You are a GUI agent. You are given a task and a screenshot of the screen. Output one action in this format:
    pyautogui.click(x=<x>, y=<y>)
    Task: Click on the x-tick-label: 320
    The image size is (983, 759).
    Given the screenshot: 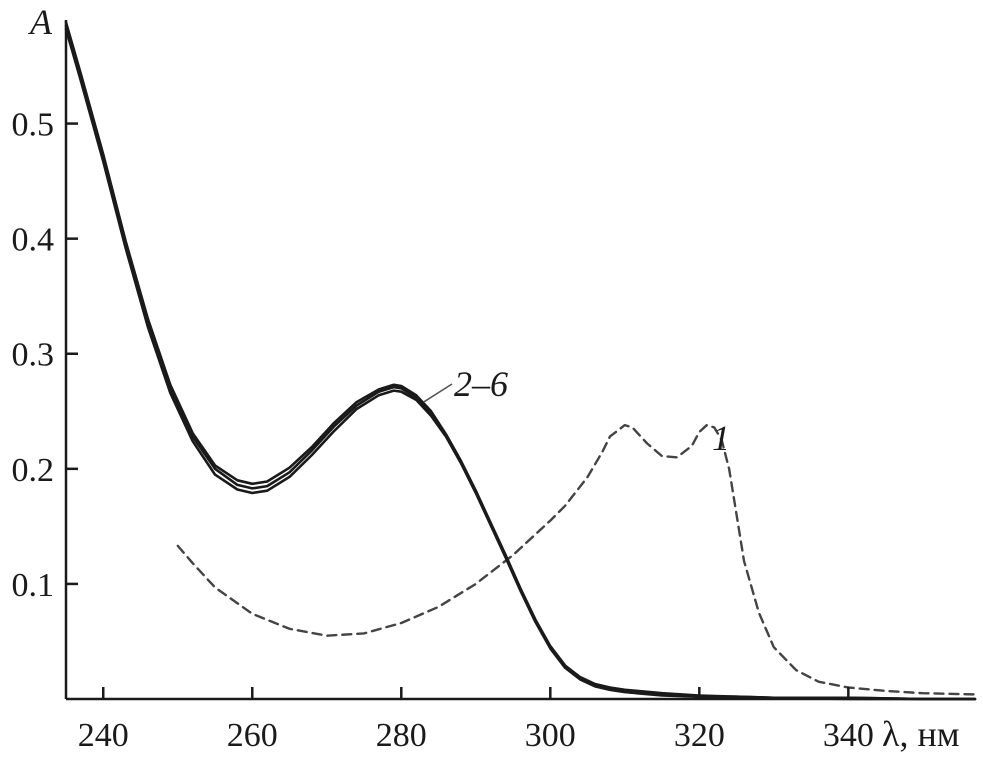 What is the action you would take?
    pyautogui.click(x=699, y=735)
    